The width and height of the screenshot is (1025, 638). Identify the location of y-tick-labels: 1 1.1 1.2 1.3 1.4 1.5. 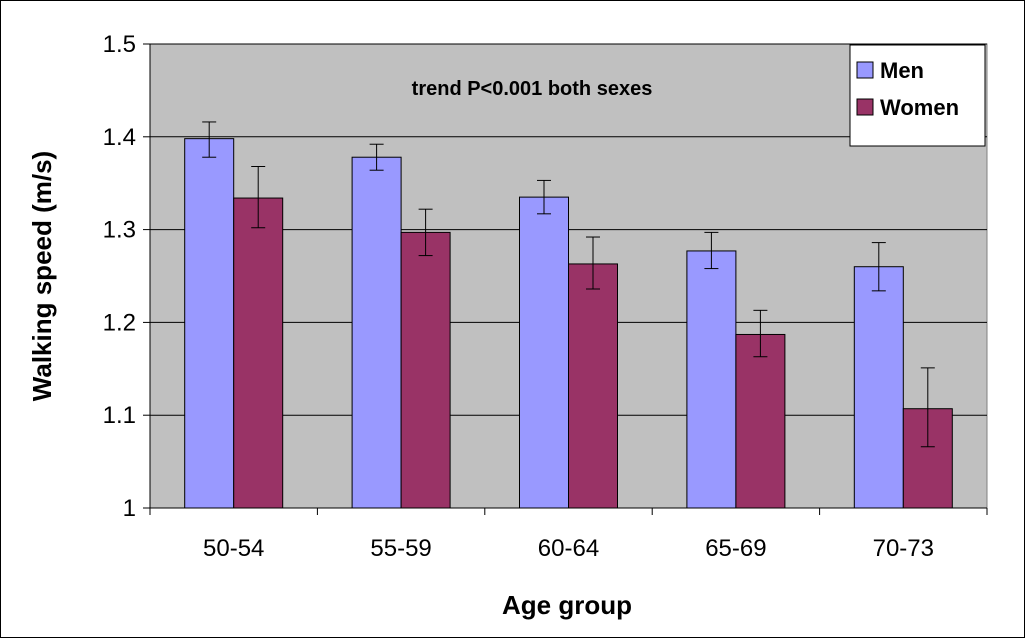
(119, 276).